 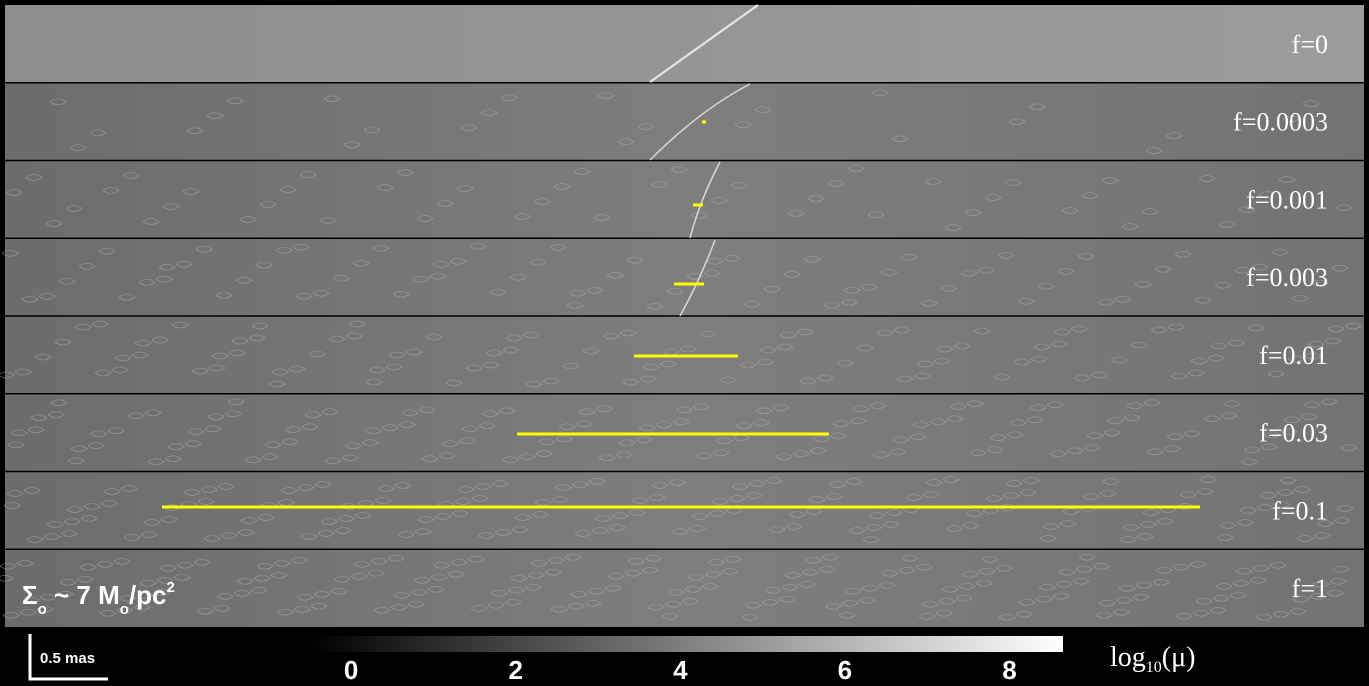 What do you see at coordinates (68, 657) in the screenshot?
I see `scale-bar` at bounding box center [68, 657].